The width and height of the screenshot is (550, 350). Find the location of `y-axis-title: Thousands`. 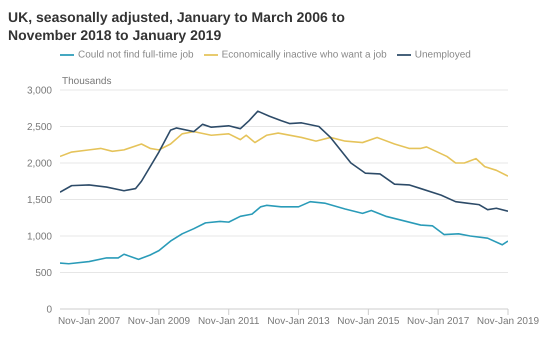

y-axis-title: Thousands is located at coordinates (87, 81).